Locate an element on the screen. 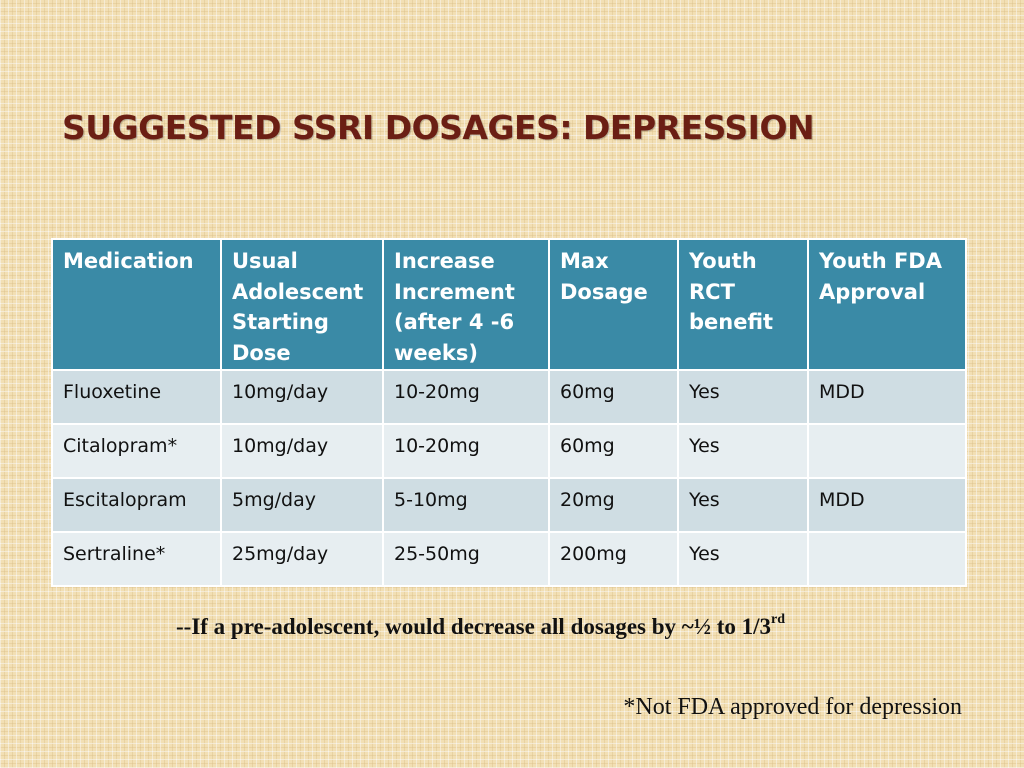 Image resolution: width=1024 pixels, height=768 pixels. not-fda-approved-note: *Not FDA approved for depression is located at coordinates (792, 707).